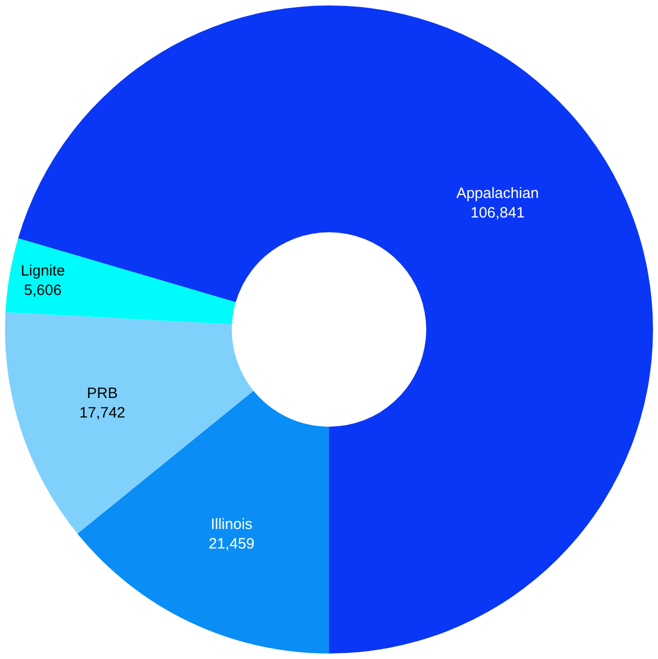 The height and width of the screenshot is (659, 658). What do you see at coordinates (102, 393) in the screenshot?
I see `slice-label: PRB` at bounding box center [102, 393].